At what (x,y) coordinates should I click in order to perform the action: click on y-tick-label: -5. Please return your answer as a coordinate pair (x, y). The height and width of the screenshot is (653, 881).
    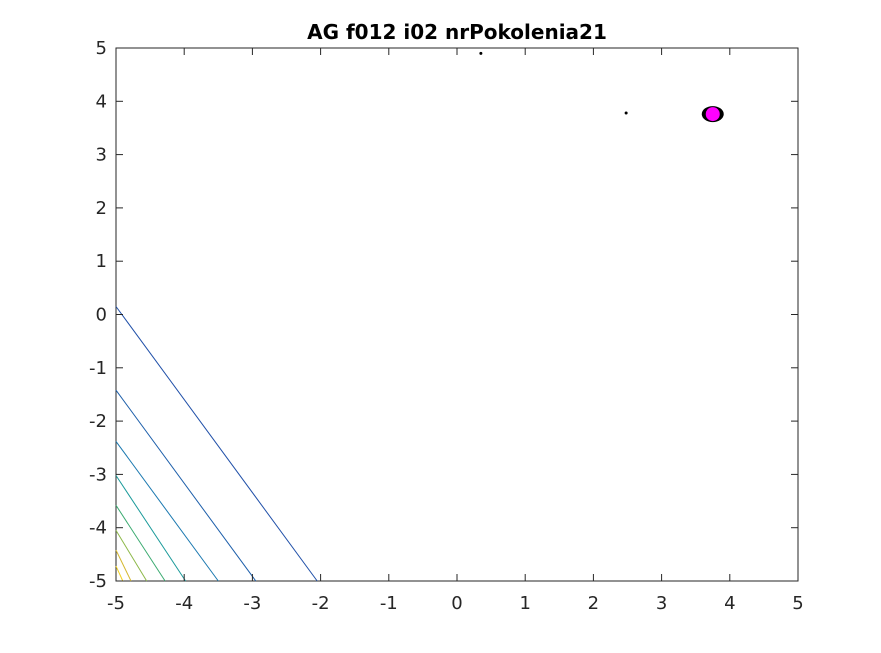
    Looking at the image, I should click on (98, 581).